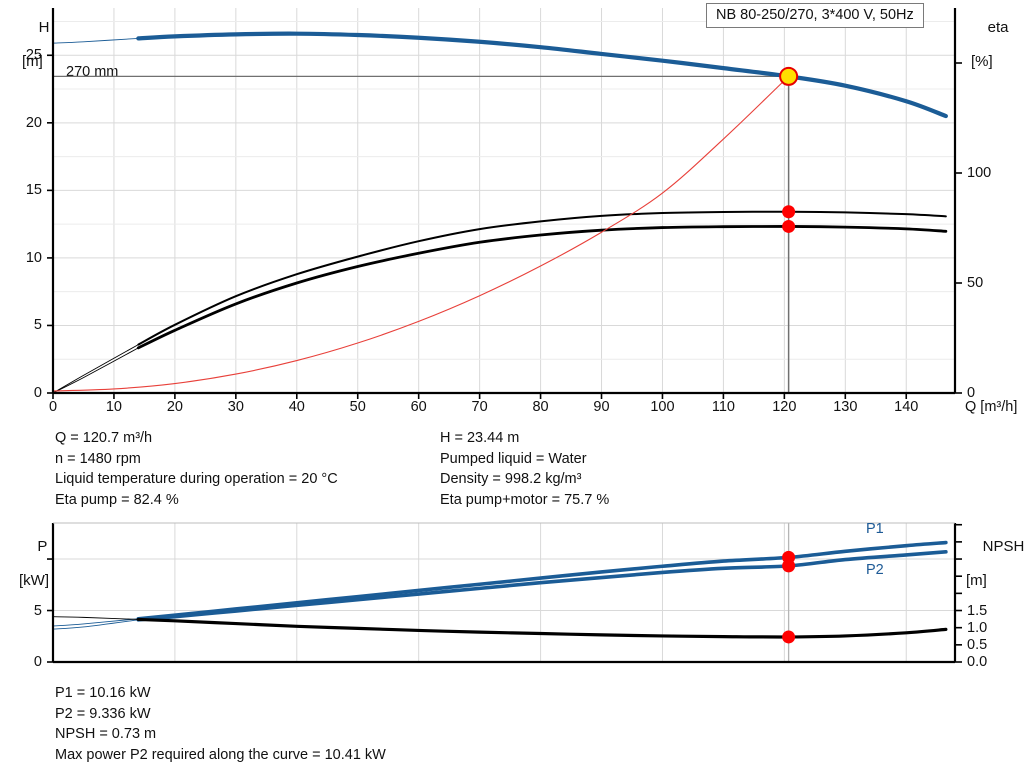  I want to click on curve-p2-low-flow, so click(95, 624).